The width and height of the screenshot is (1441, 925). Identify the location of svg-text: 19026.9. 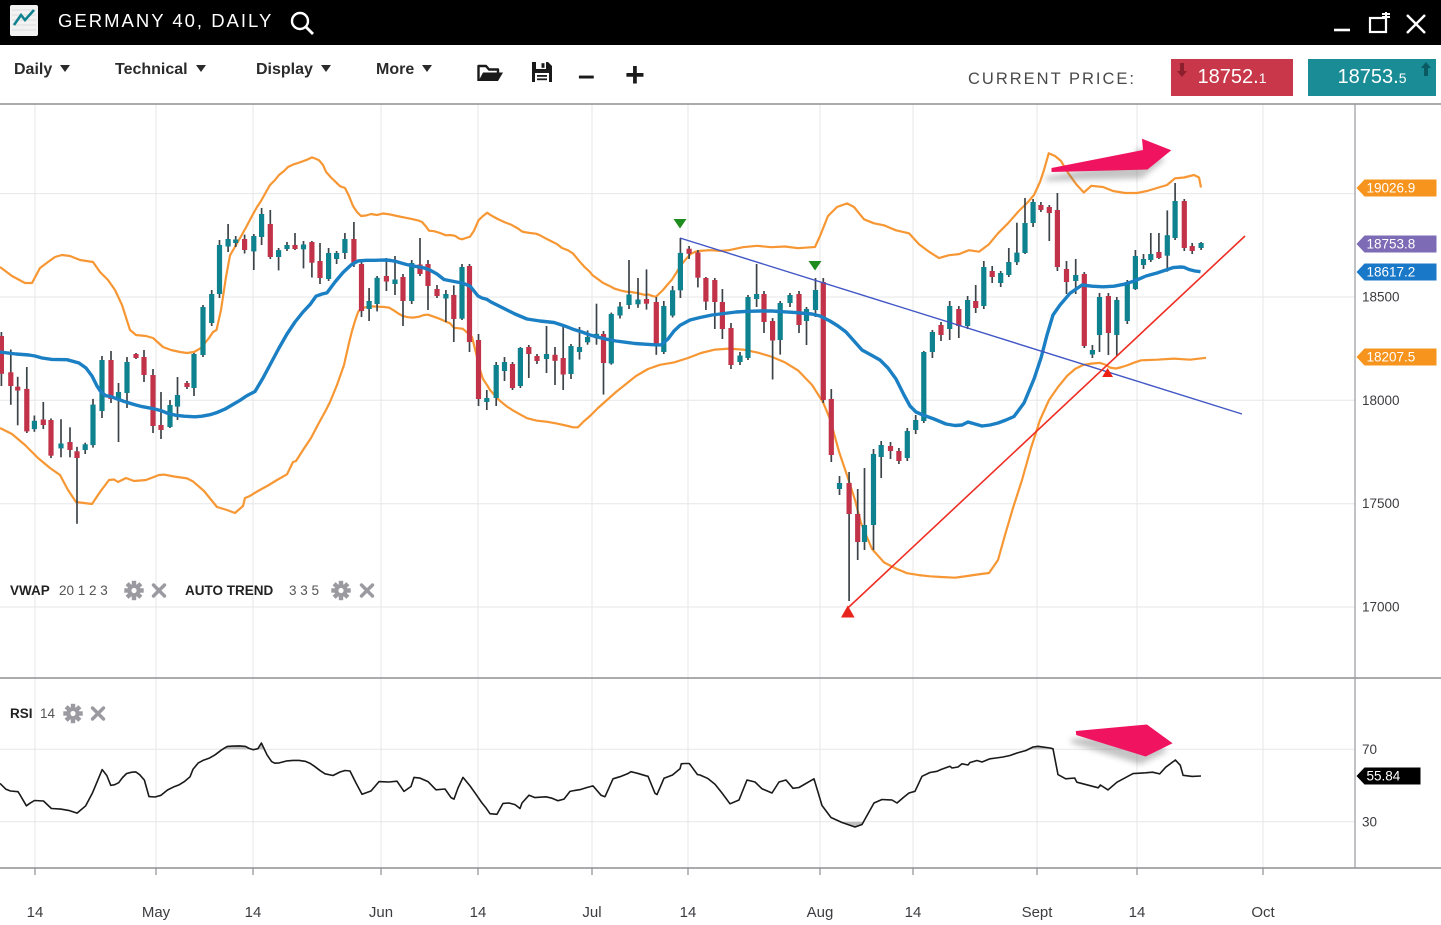
(1391, 188).